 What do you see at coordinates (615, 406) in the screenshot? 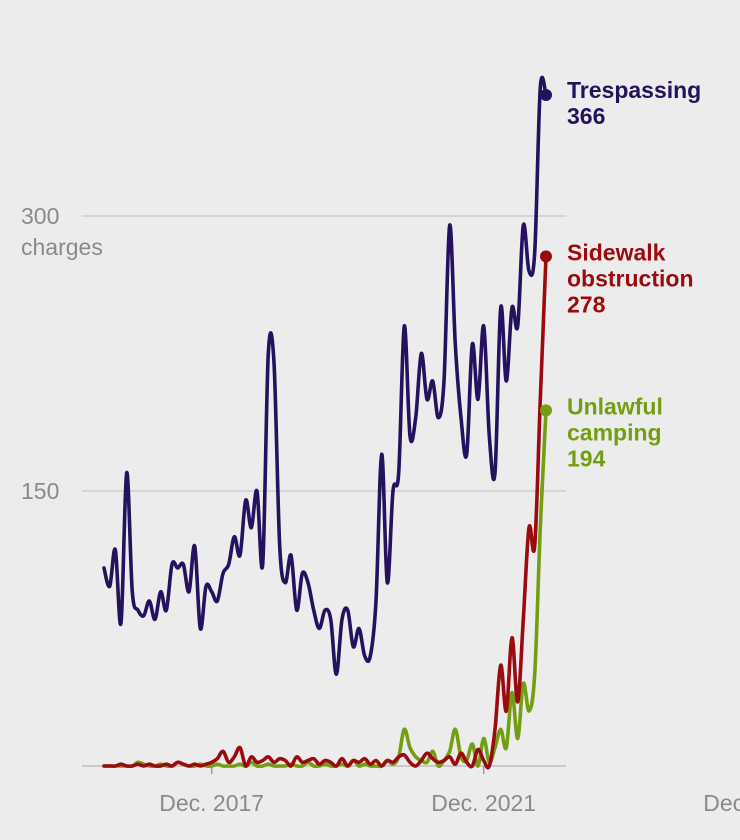
I see `series-end-label-2-0: Unlawful` at bounding box center [615, 406].